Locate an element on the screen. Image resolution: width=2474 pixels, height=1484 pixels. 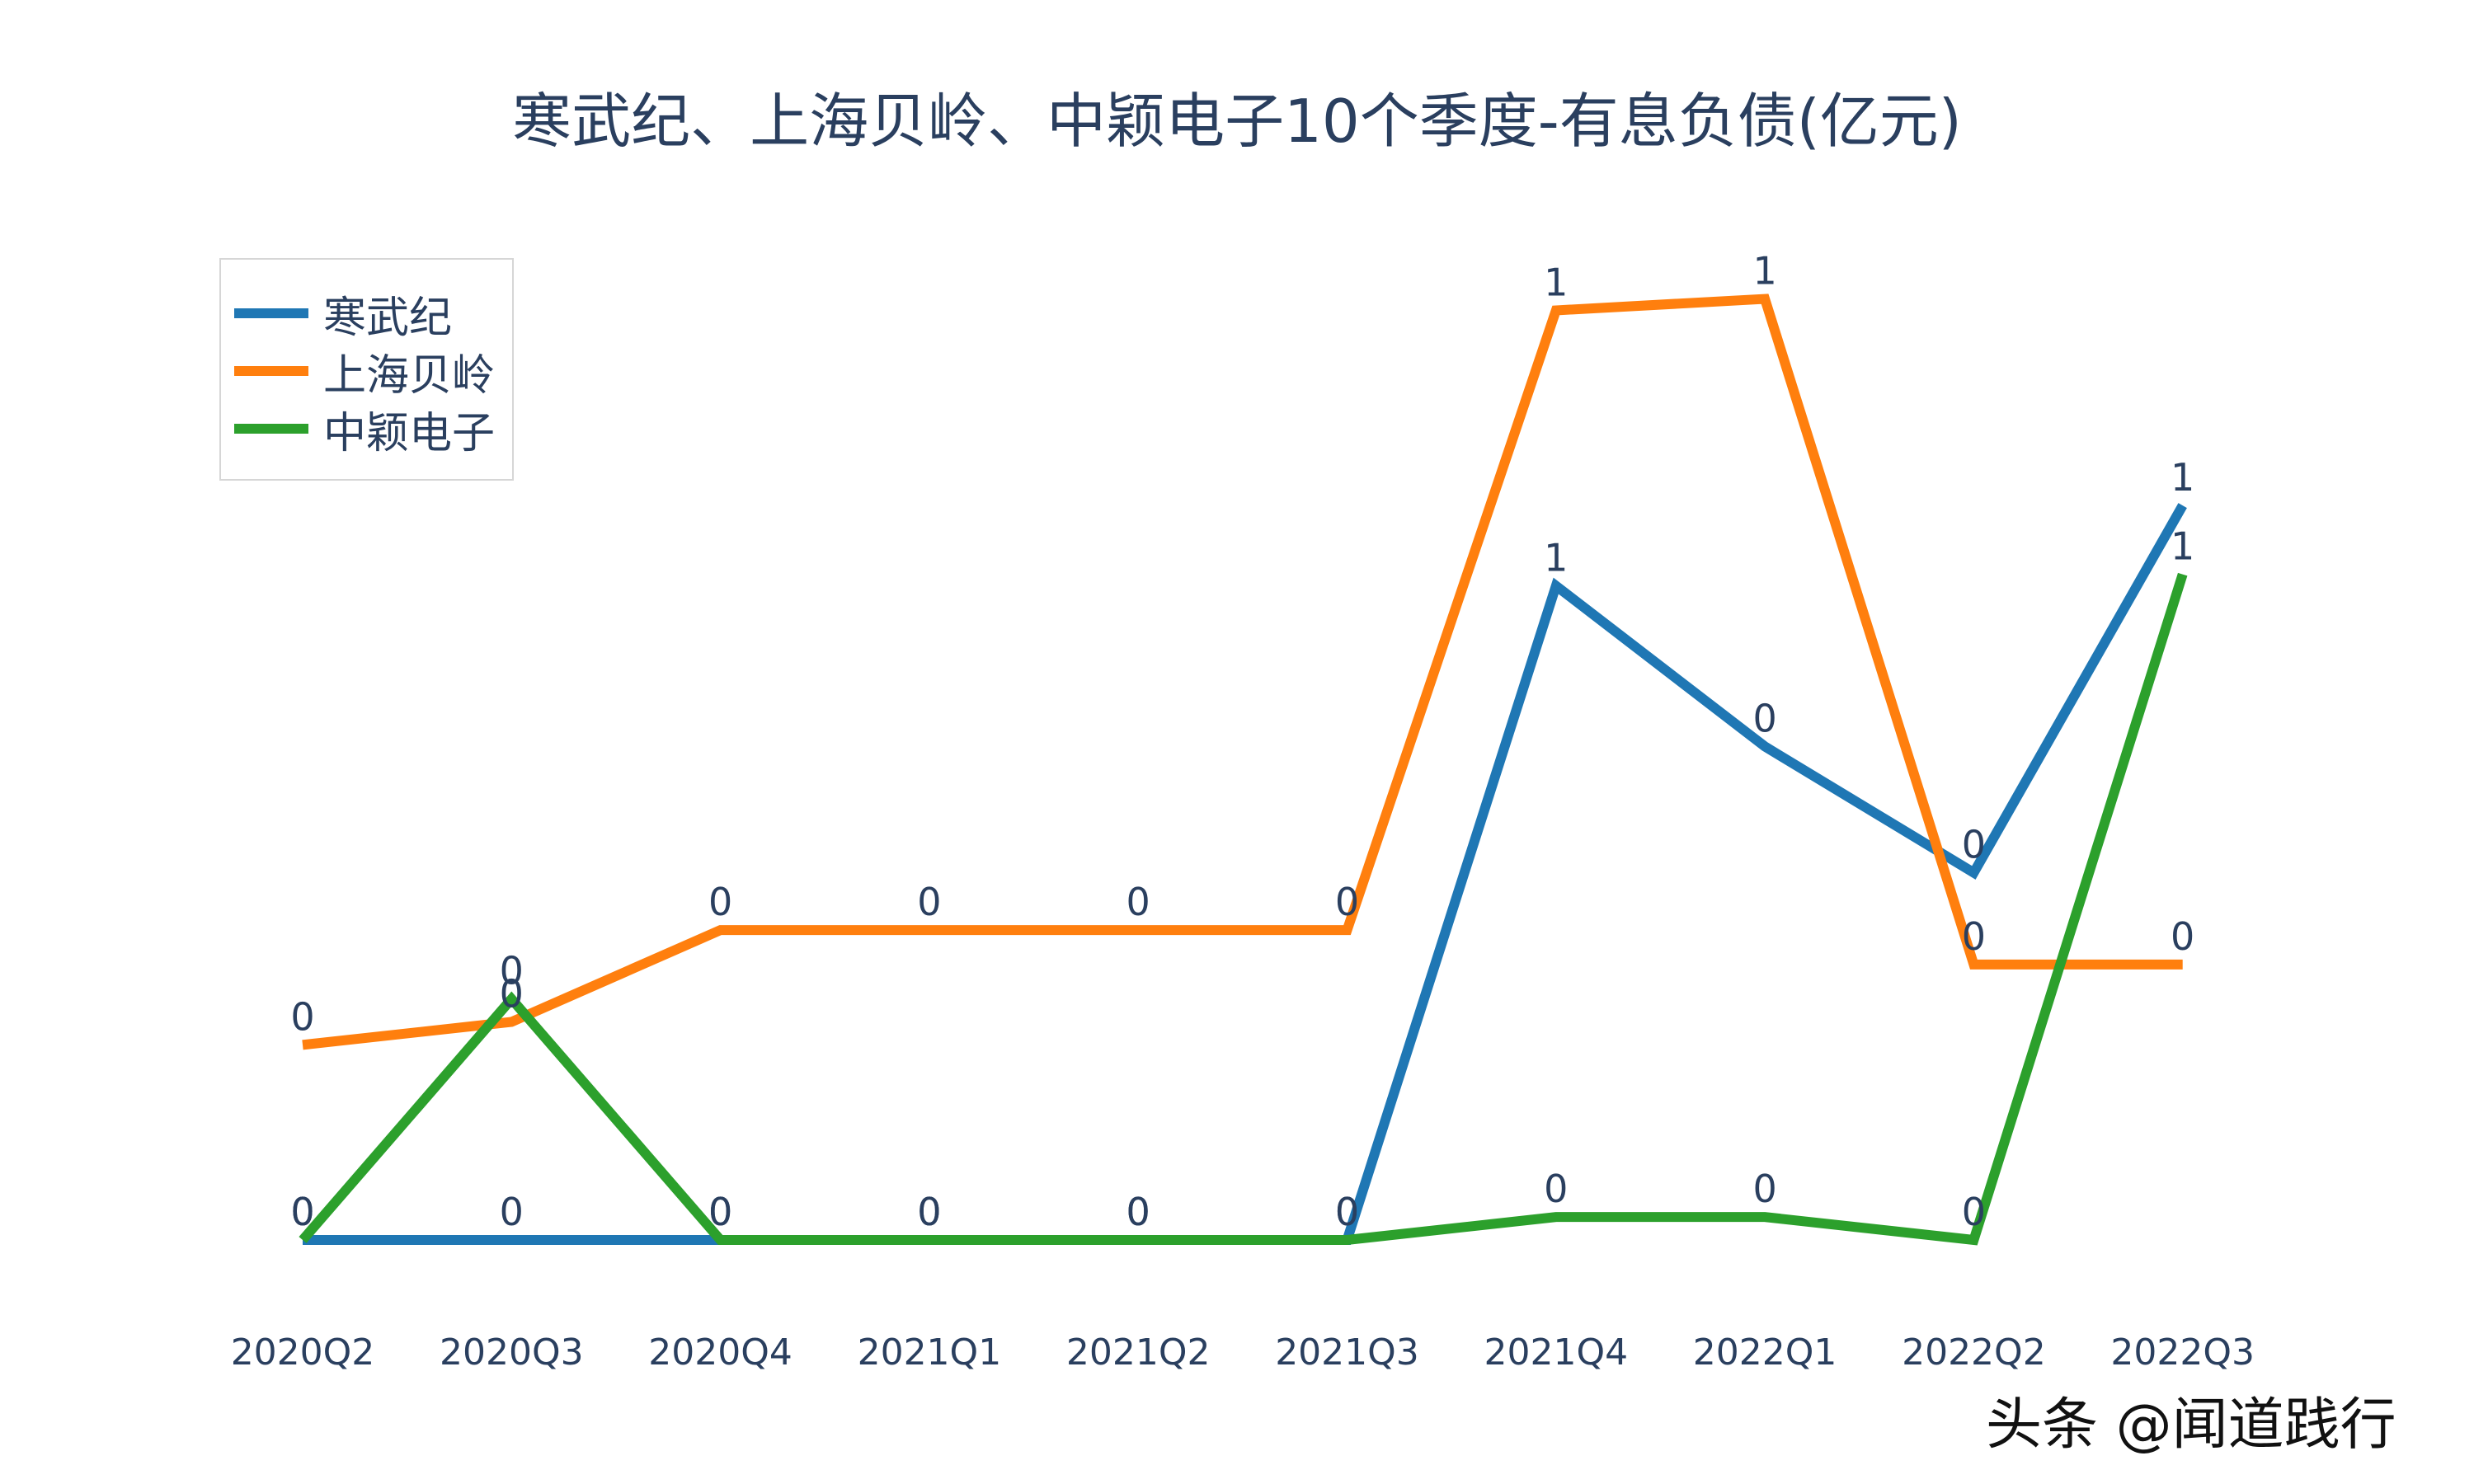
x-tick-label: 2021Q3 is located at coordinates (1347, 1352).